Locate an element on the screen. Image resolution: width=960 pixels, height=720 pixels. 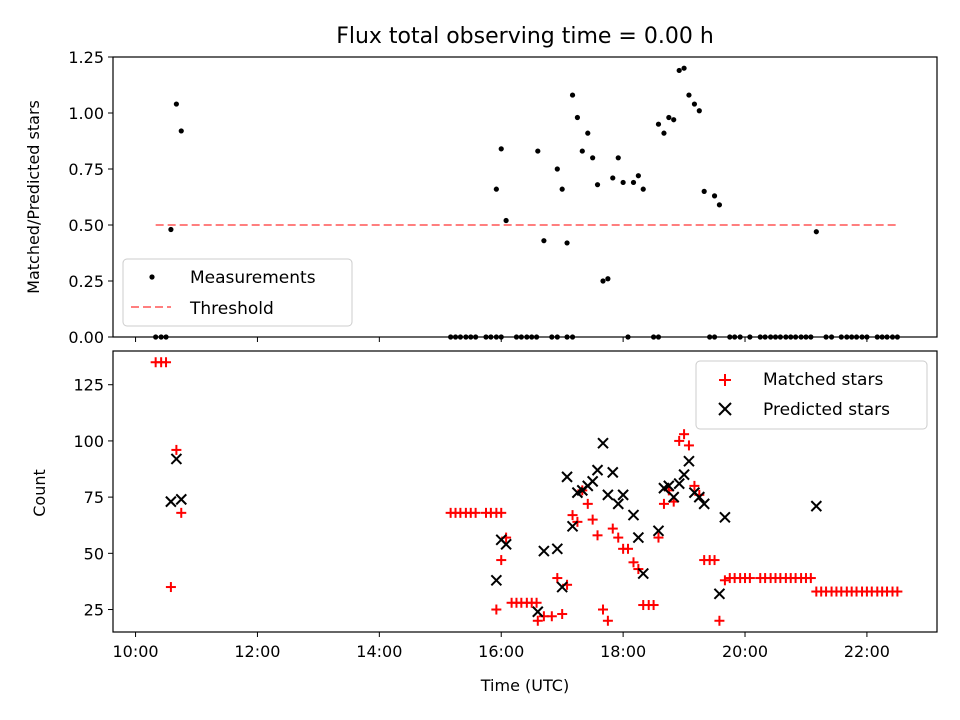
top-y-tick-label: 0.75 is located at coordinates (86, 169).